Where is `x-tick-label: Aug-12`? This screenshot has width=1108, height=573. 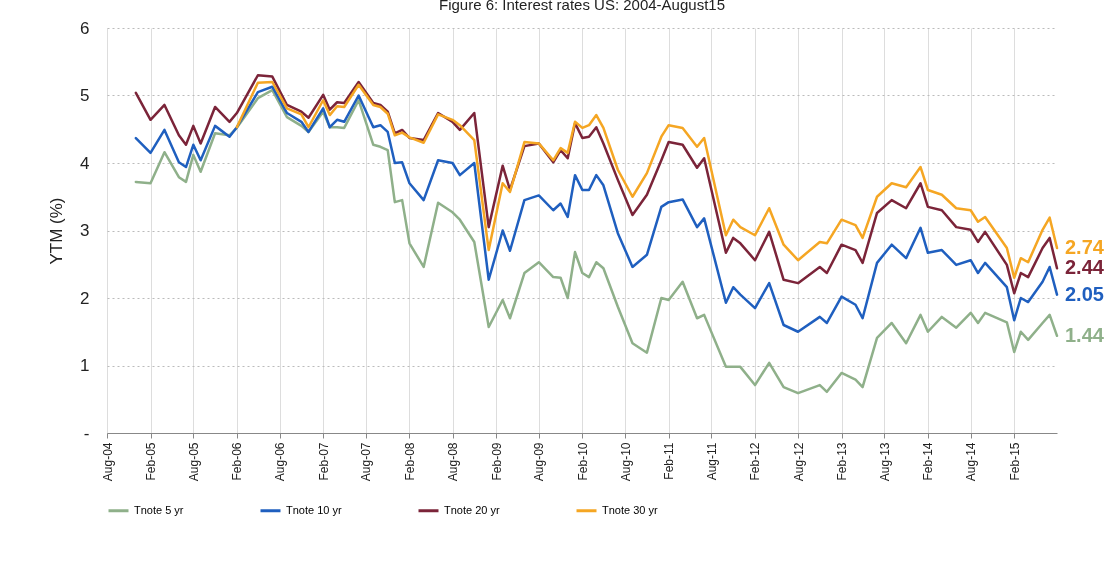 x-tick-label: Aug-12 is located at coordinates (798, 462).